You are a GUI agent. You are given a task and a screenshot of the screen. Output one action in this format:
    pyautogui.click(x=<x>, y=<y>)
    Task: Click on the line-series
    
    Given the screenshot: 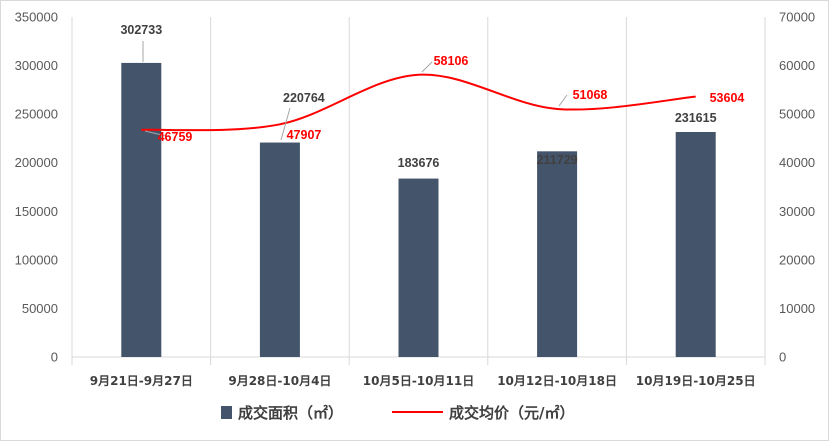 What is the action you would take?
    pyautogui.click(x=418, y=102)
    